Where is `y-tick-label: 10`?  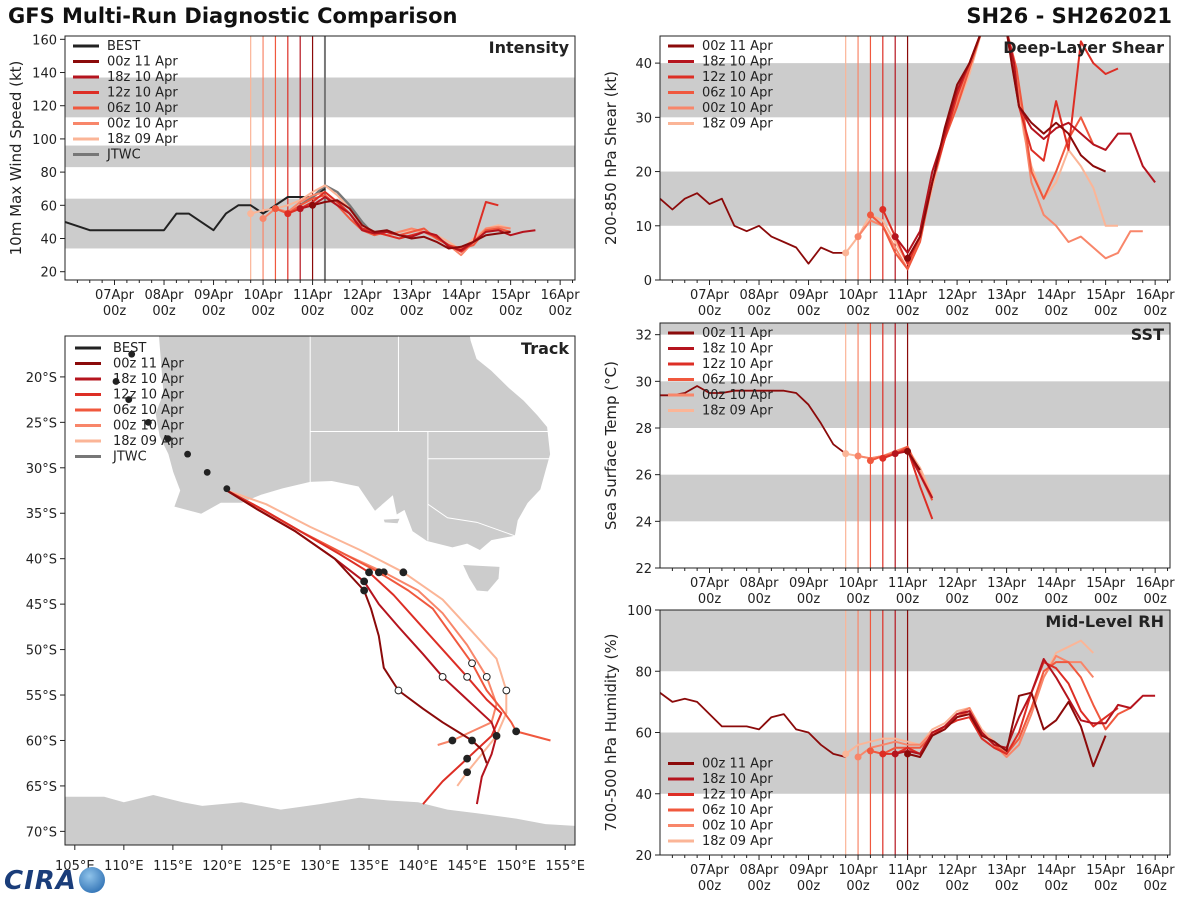
y-tick-label: 10 is located at coordinates (643, 227).